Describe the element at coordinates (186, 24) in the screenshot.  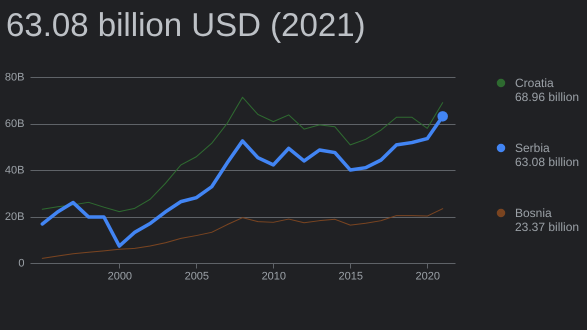
I see `chart-title: 63.08 billion USD (2021)` at that location.